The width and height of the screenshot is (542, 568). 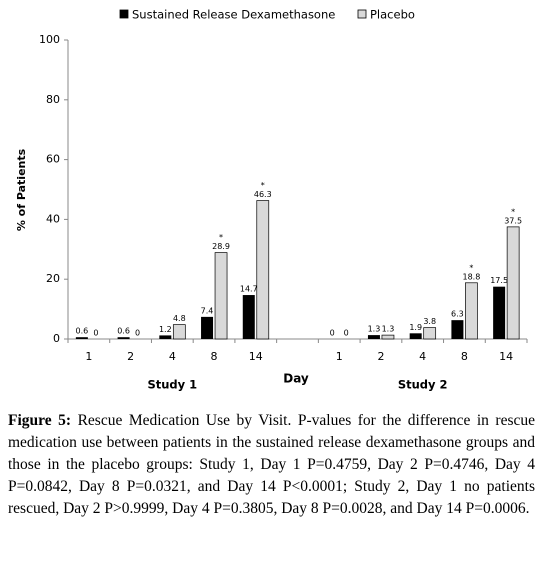 I want to click on y-tick-label: 20, so click(x=53, y=278).